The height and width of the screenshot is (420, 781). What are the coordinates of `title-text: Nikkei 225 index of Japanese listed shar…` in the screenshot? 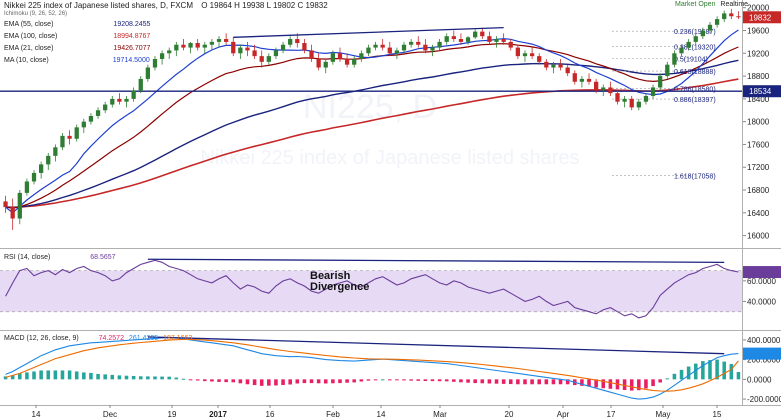 It's located at (98, 5).